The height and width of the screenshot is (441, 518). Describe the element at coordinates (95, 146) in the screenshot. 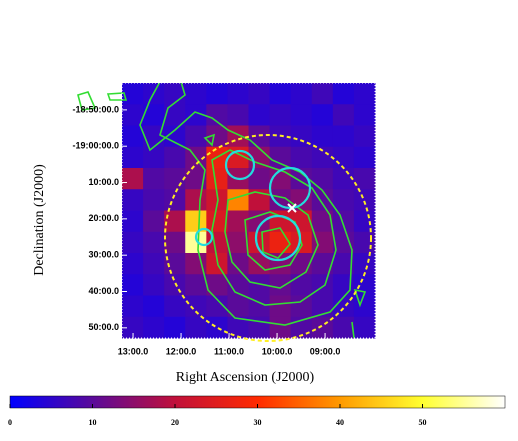

I see `y-tick-label: -19:00:00.0` at that location.